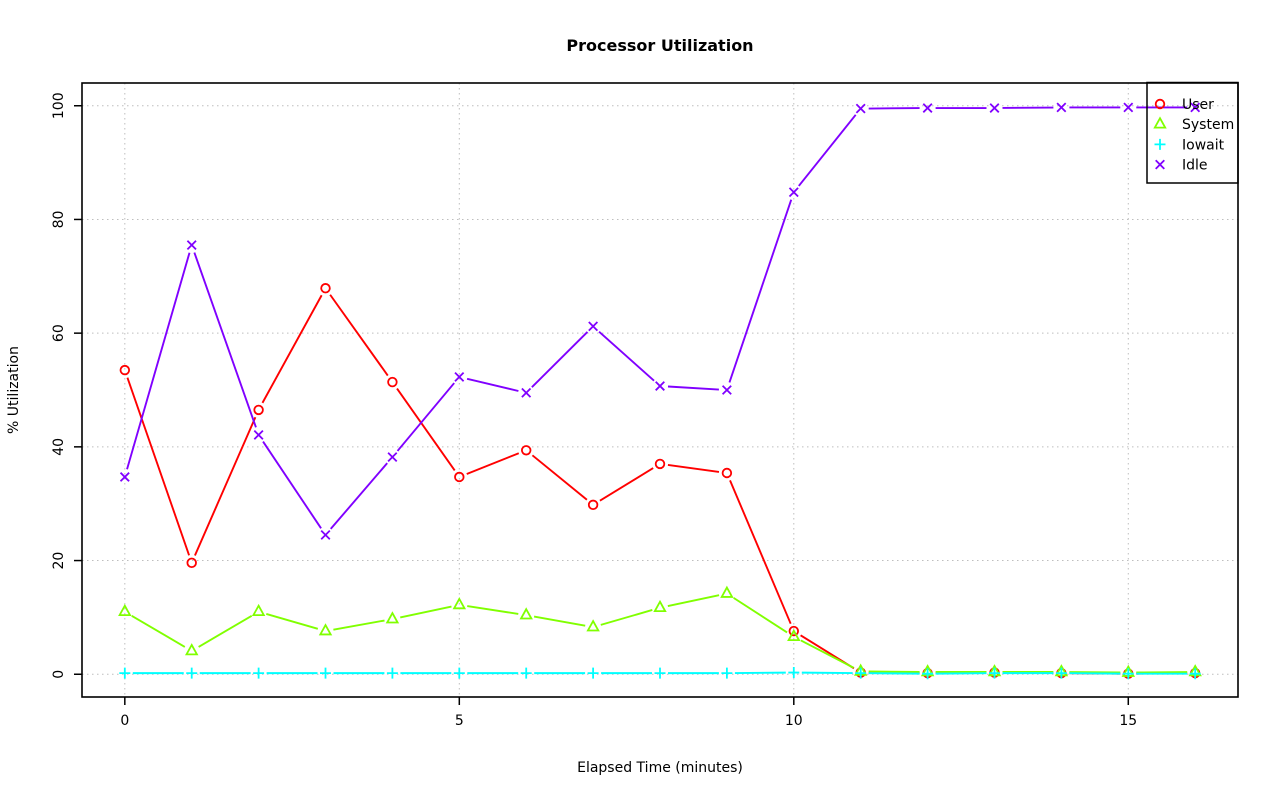 The image size is (1280, 801). What do you see at coordinates (14, 390) in the screenshot?
I see `y-axis-label: % Utilization` at bounding box center [14, 390].